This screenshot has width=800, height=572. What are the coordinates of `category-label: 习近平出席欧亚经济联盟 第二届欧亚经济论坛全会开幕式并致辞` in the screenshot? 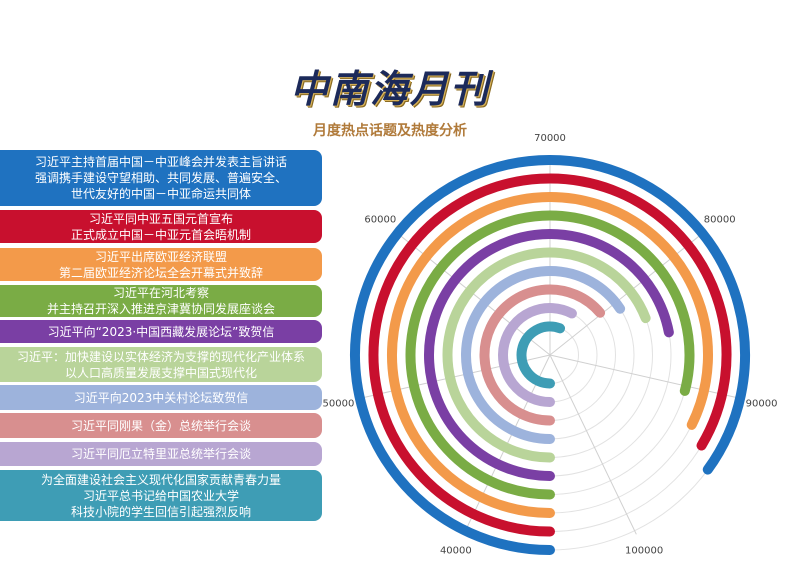 It's located at (161, 264).